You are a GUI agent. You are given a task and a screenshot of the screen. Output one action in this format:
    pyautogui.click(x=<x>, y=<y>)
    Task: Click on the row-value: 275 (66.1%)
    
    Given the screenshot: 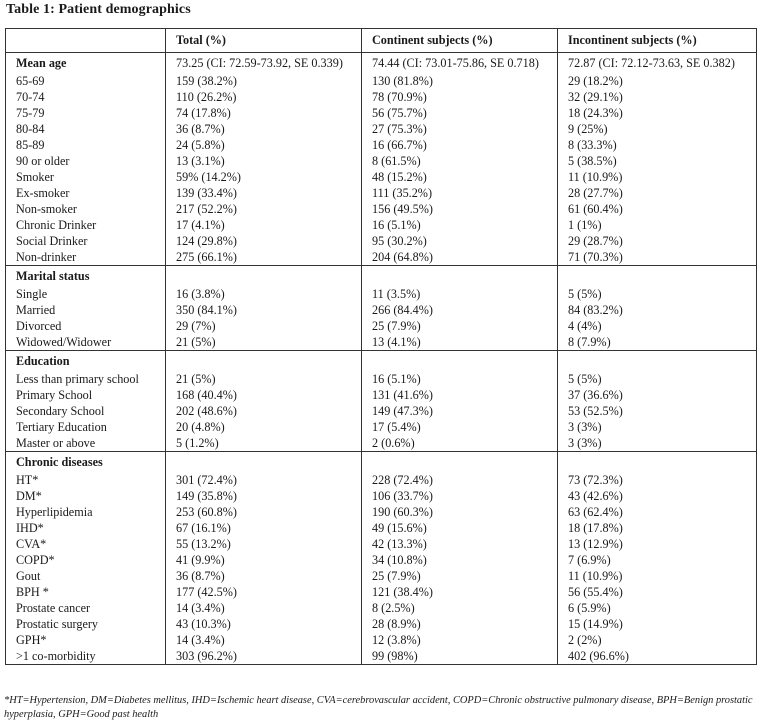 What is the action you would take?
    pyautogui.click(x=263, y=257)
    